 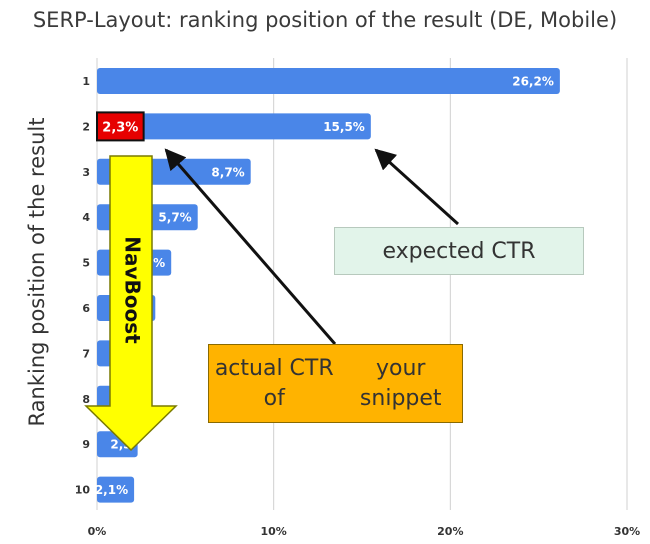 I want to click on navboost-label: NavBoost, so click(x=133, y=290).